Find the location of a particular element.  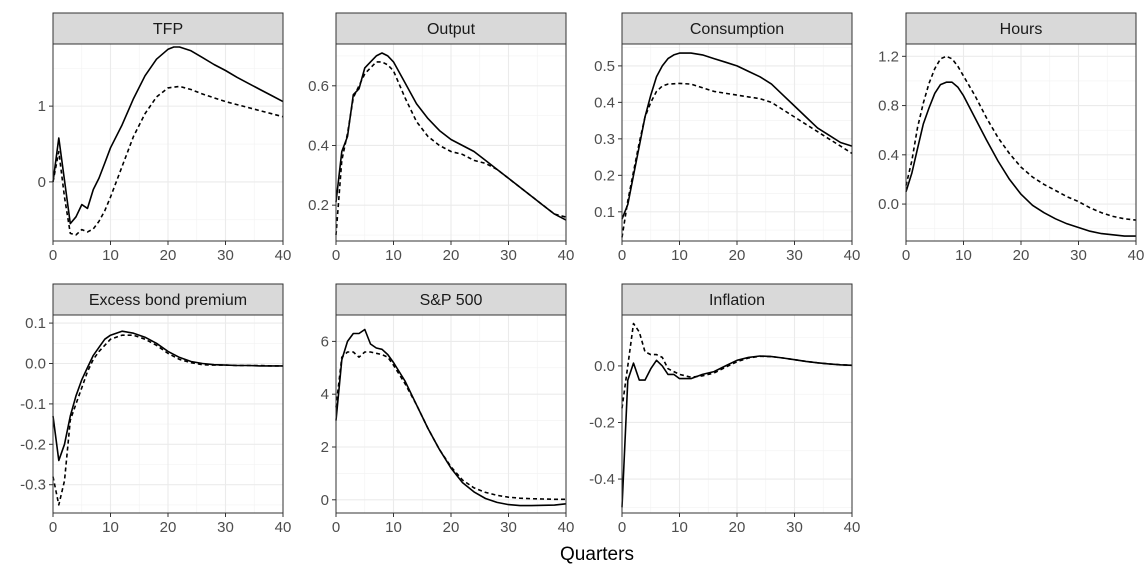

y-tick-label: 0.8 is located at coordinates (888, 106).